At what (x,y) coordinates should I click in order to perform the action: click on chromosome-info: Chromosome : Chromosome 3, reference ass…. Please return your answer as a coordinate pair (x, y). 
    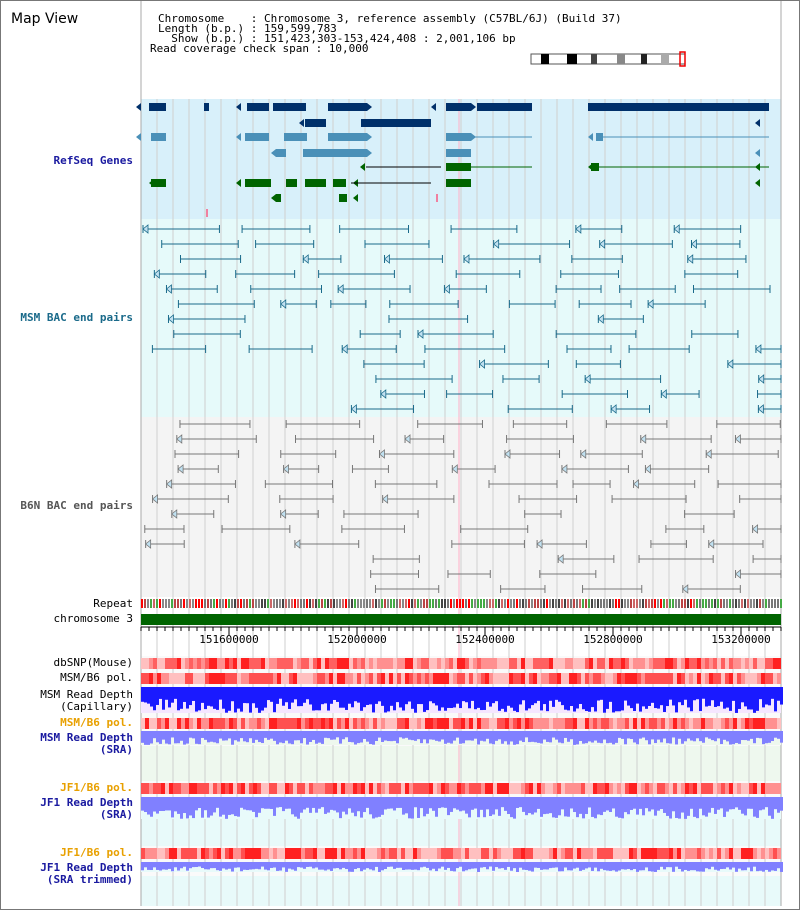
    Looking at the image, I should click on (390, 18).